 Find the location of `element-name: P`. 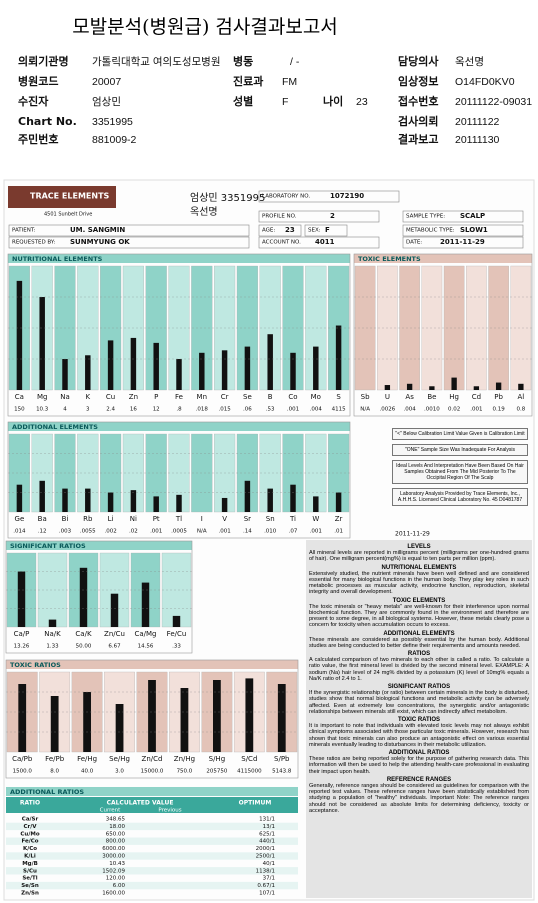

element-name: P is located at coordinates (156, 397).